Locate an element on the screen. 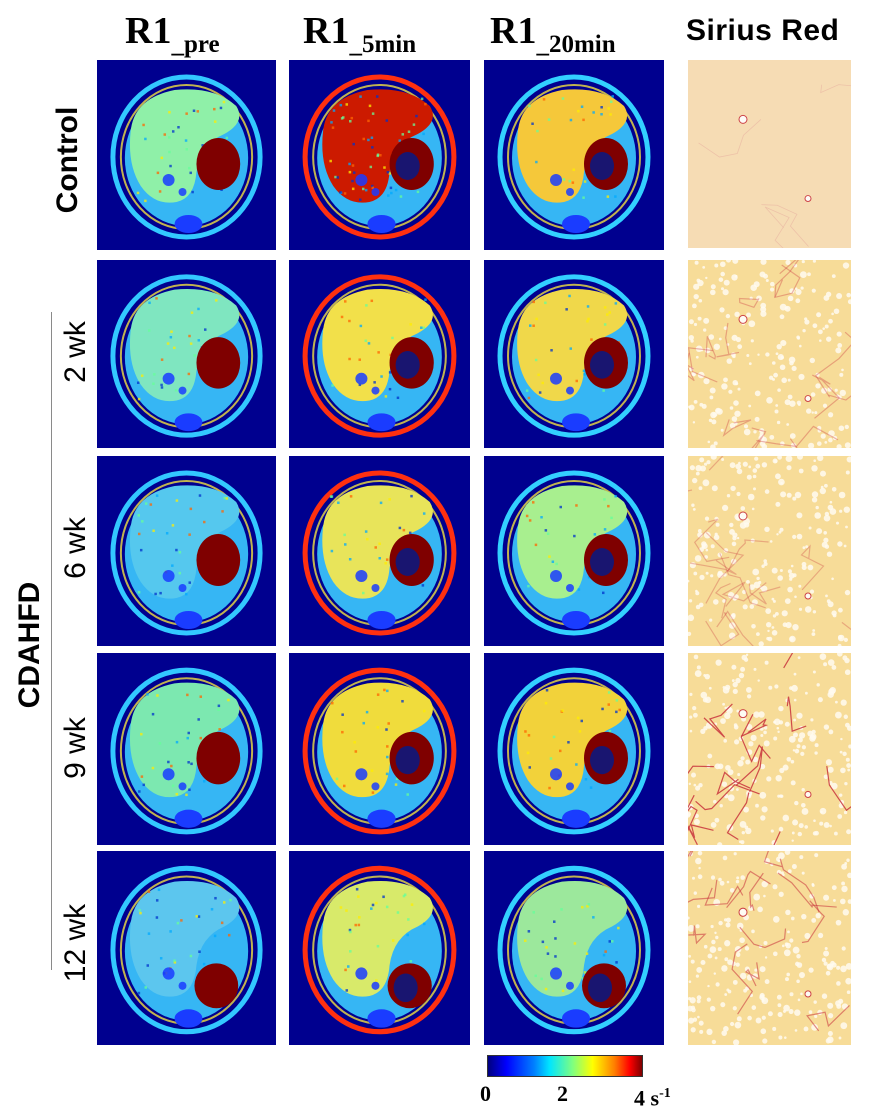  row-label-12wk: 12 wk is located at coordinates (75, 943).